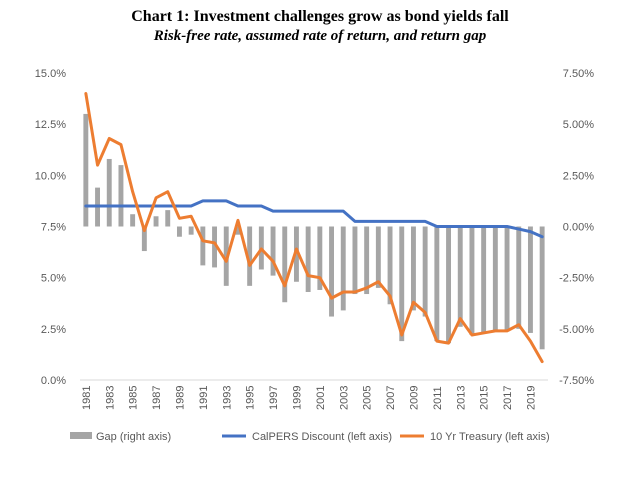 This screenshot has width=640, height=480. Describe the element at coordinates (367, 260) in the screenshot. I see `bar-gap-2005` at that location.